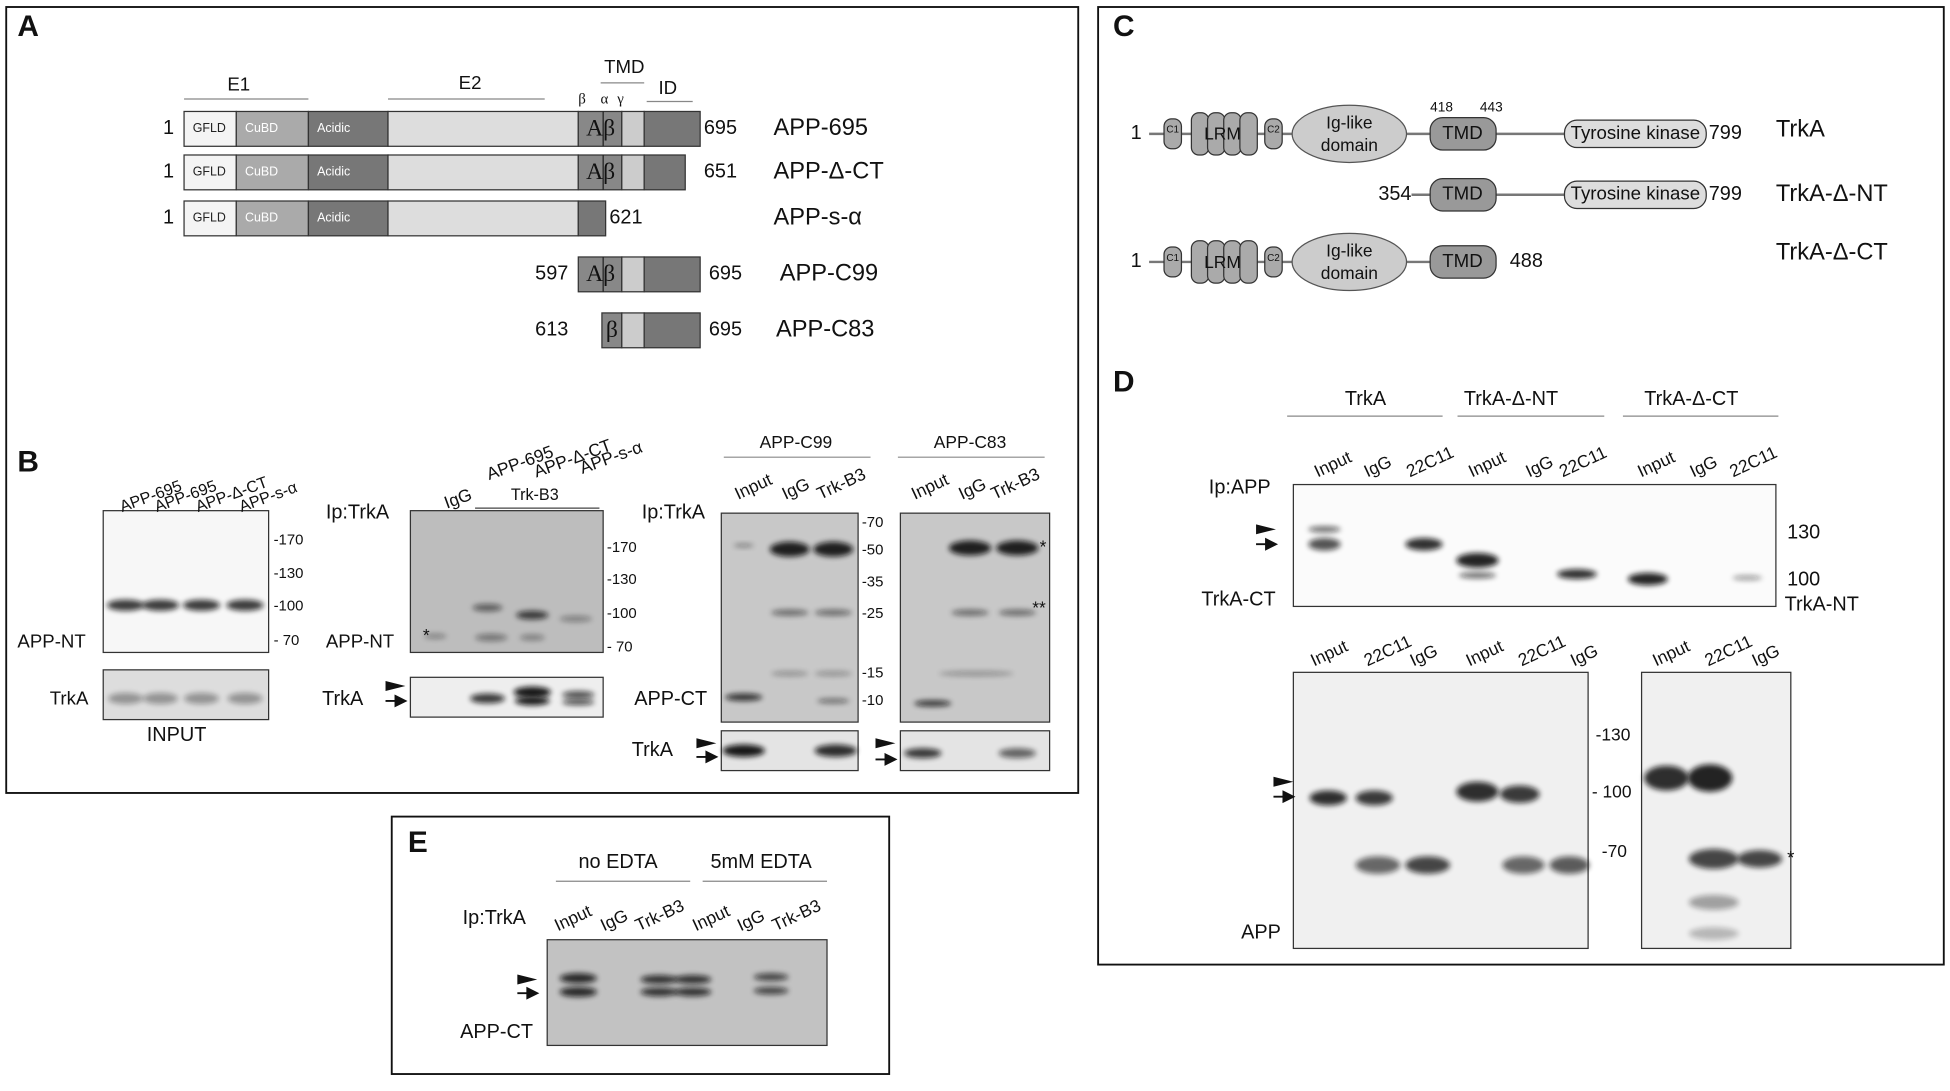 The height and width of the screenshot is (1091, 1950). What do you see at coordinates (1394, 194) in the screenshot?
I see `label: 354` at bounding box center [1394, 194].